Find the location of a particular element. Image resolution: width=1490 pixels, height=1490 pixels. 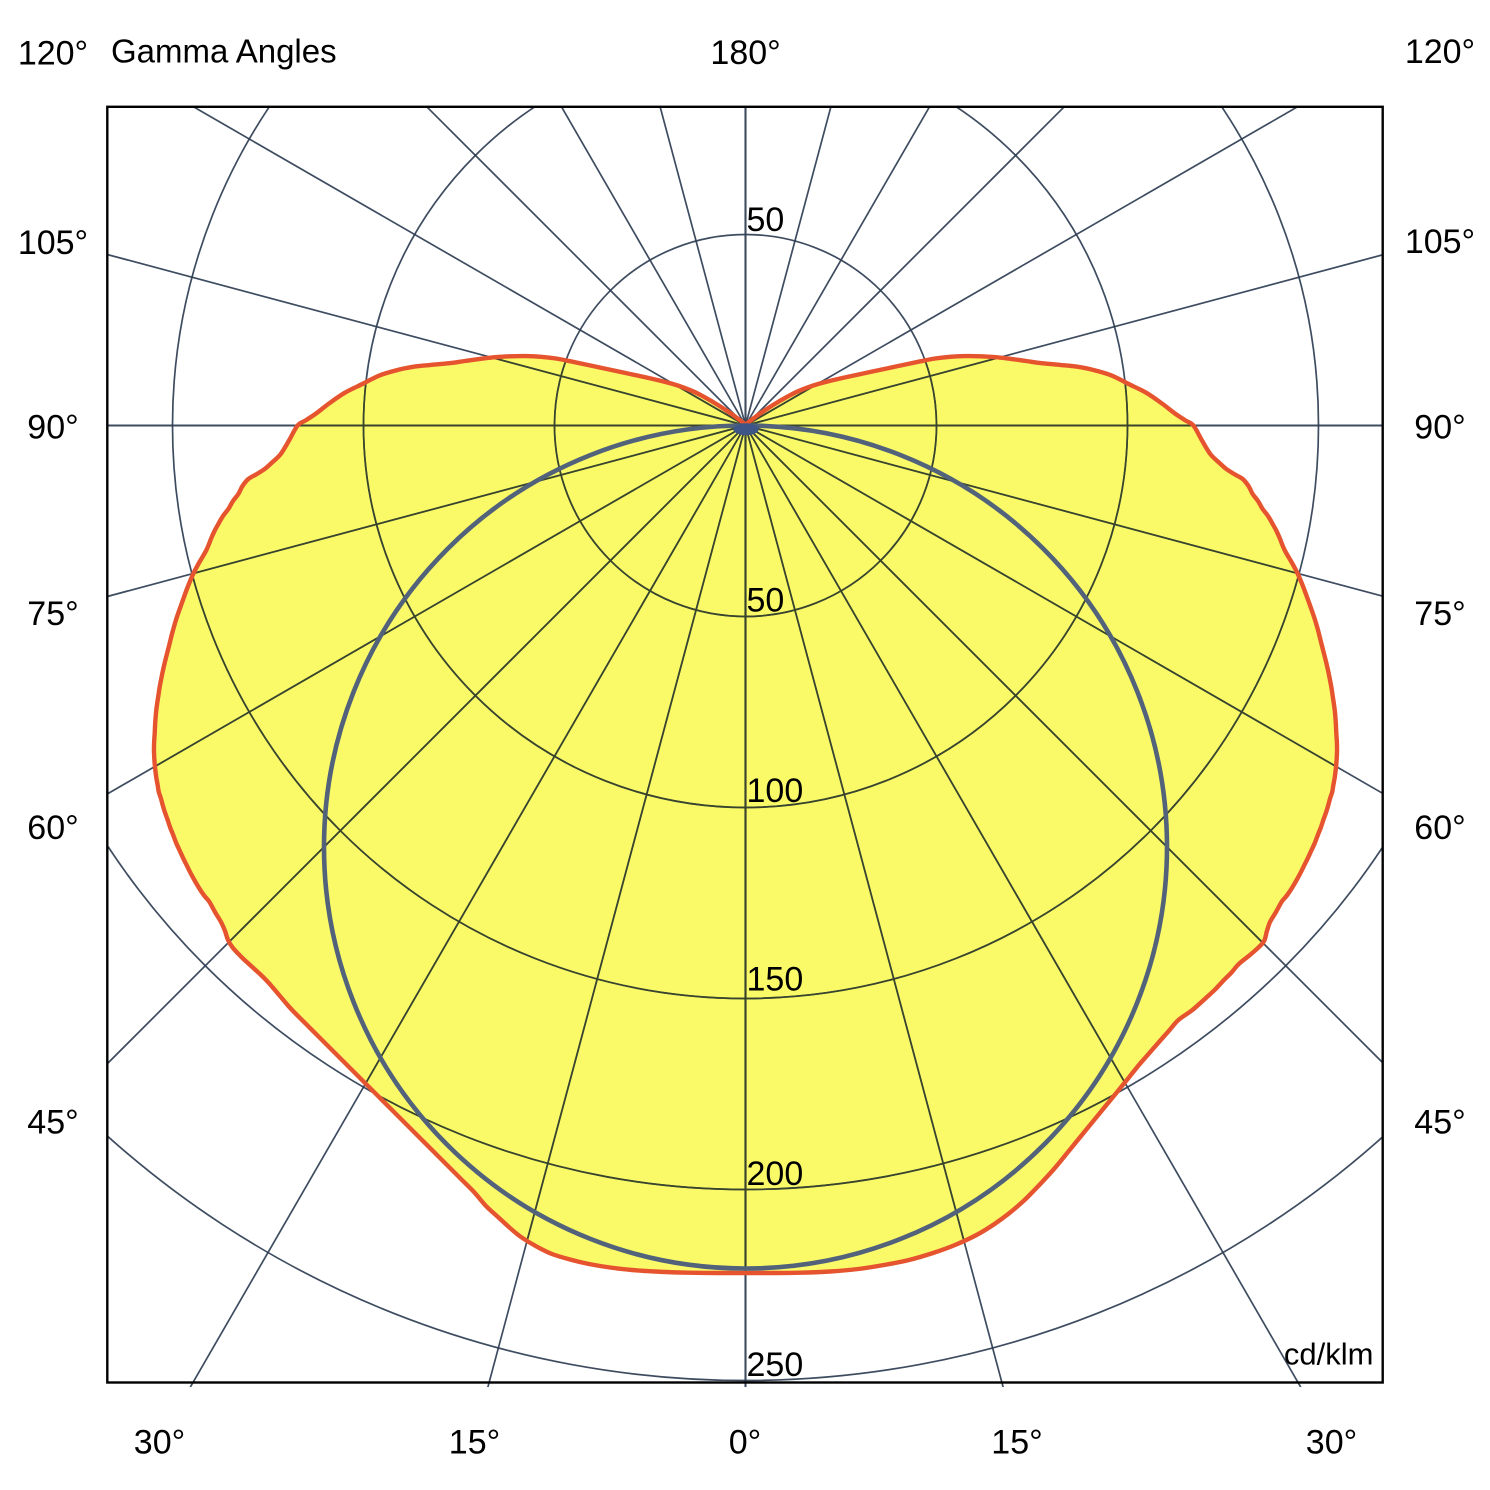

svg-text: cd/klm is located at coordinates (1329, 1354).